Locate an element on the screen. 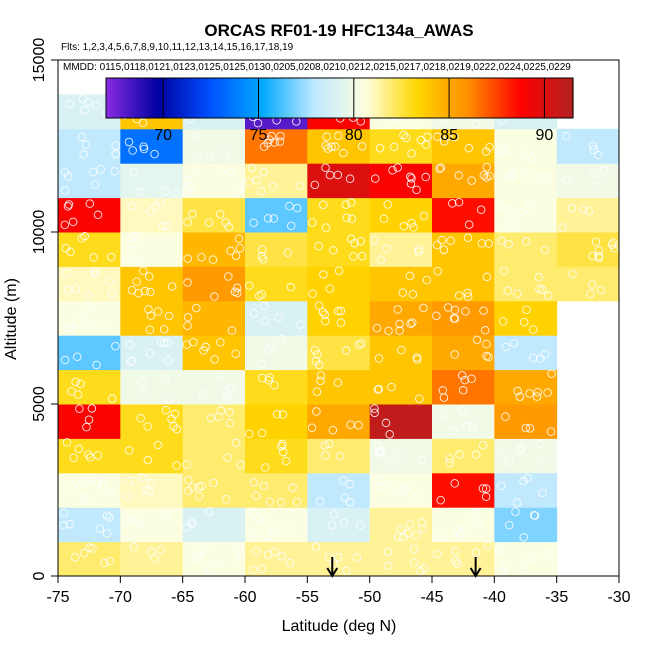  x-tick-label: -50 is located at coordinates (369, 597).